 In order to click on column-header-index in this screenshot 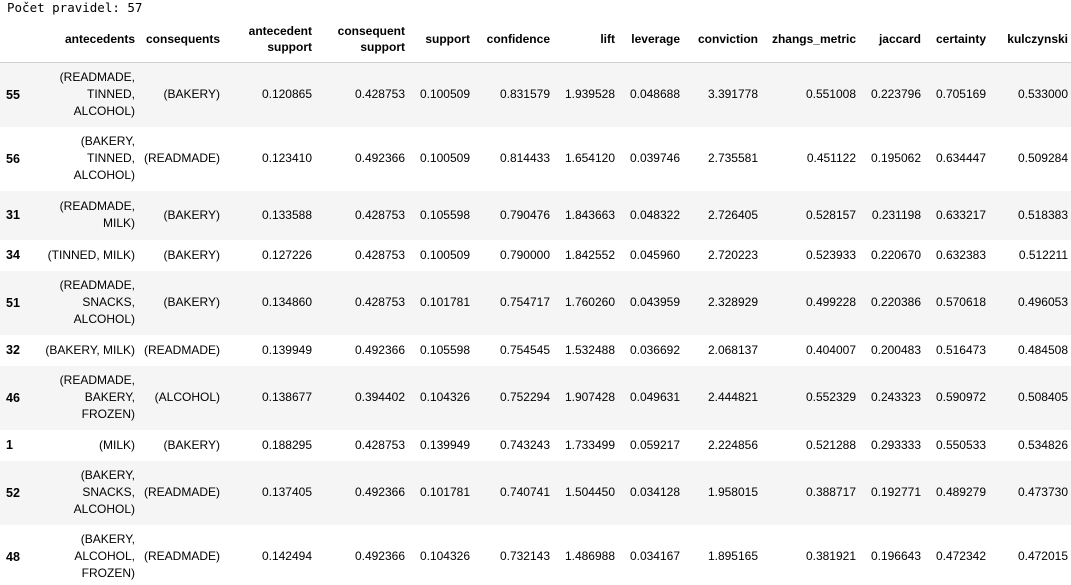, I will do `click(19, 39)`.